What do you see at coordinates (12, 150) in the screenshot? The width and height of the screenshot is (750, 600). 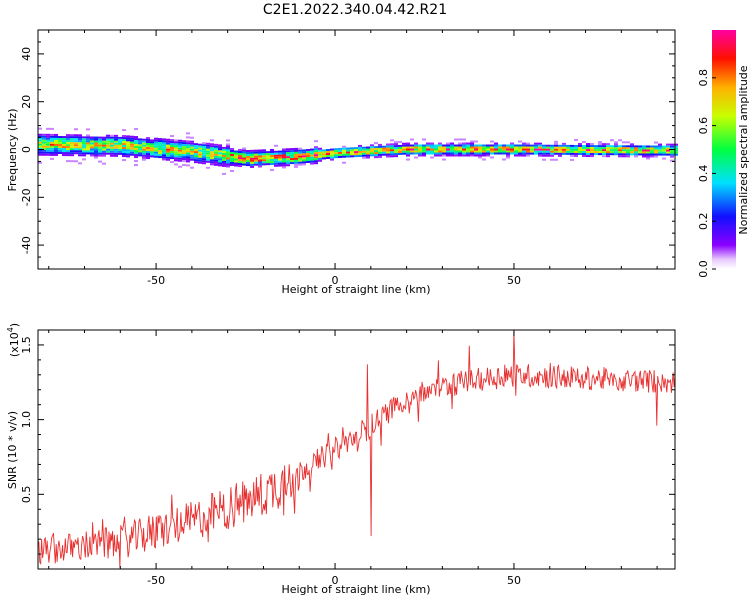 I see `spectrogram-y-label: Frequency (Hz)` at bounding box center [12, 150].